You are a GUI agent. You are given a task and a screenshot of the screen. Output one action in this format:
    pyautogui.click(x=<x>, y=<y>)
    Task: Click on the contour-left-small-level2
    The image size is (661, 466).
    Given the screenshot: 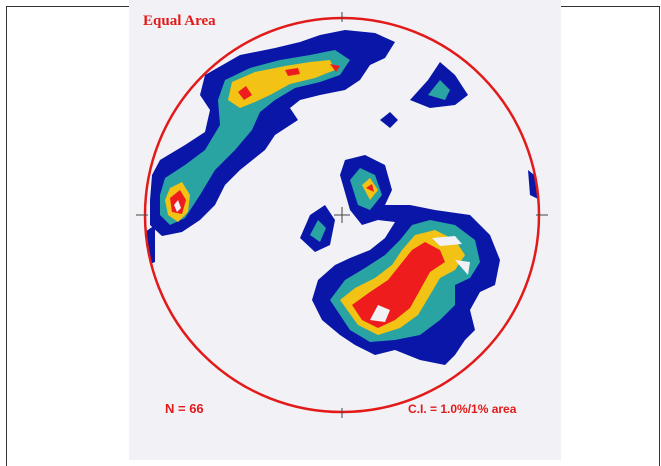 What is the action you would take?
    pyautogui.click(x=318, y=231)
    